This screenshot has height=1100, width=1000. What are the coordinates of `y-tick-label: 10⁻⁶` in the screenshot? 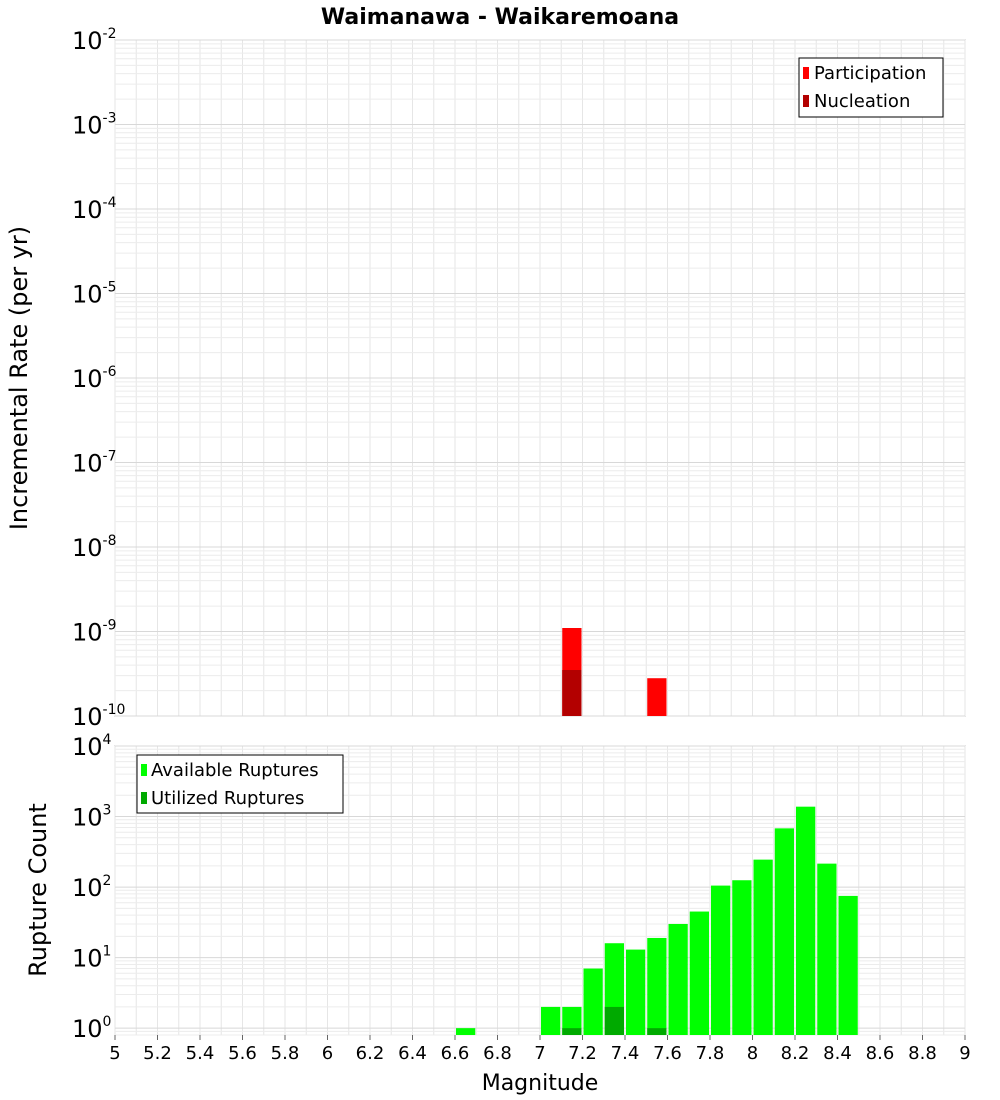 It's located at (94, 378).